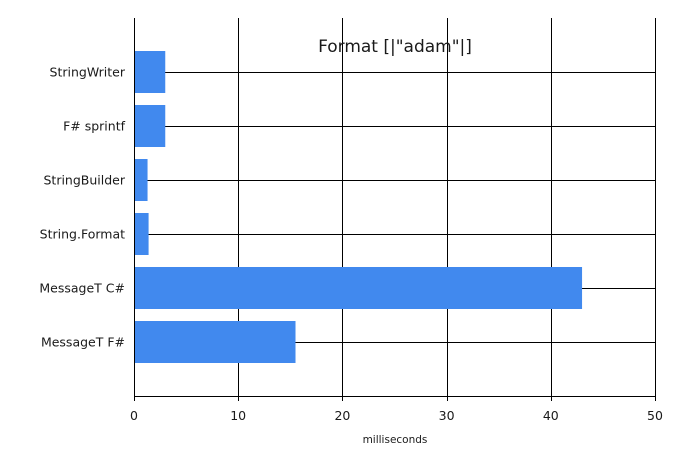 Image resolution: width=684 pixels, height=461 pixels. Describe the element at coordinates (447, 415) in the screenshot. I see `x-tick-label: 30` at that location.